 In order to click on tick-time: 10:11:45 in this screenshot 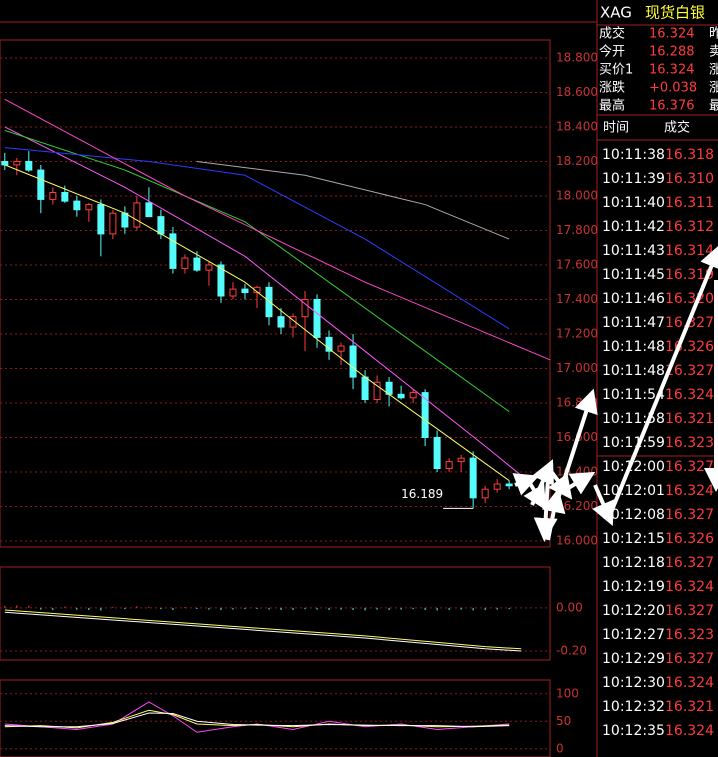, I will do `click(633, 275)`.